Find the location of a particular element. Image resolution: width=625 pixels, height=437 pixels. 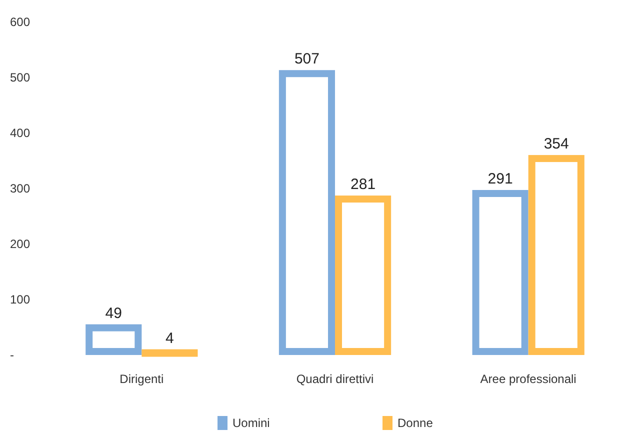

y-tick-label: - is located at coordinates (12, 355).